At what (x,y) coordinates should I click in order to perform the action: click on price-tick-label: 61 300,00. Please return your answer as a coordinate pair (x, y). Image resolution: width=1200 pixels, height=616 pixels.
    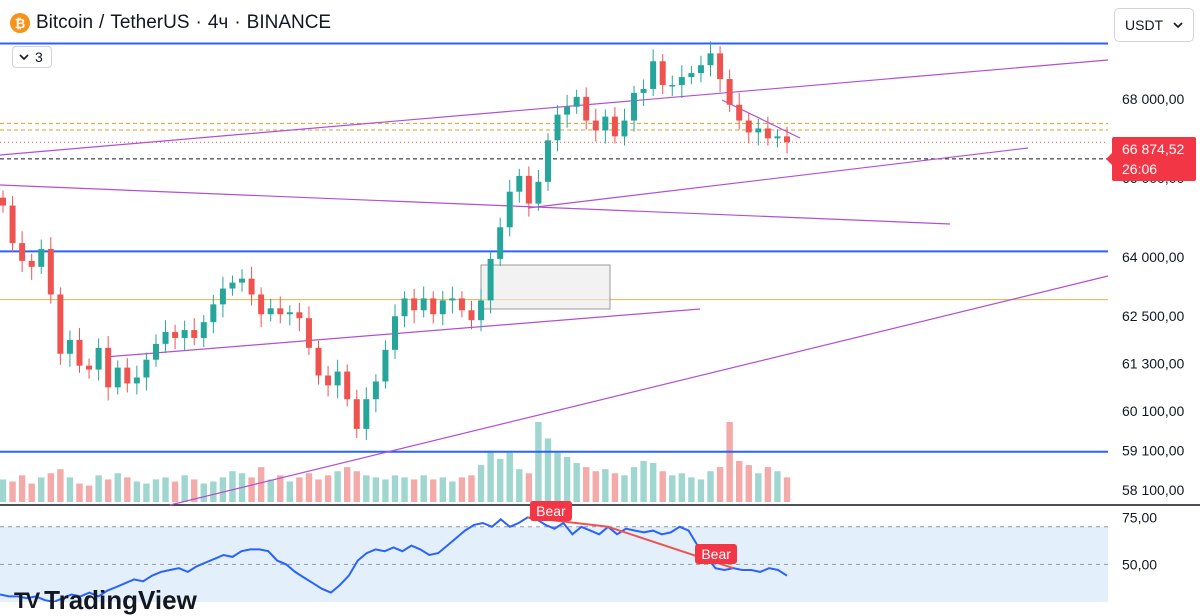
    Looking at the image, I should click on (1153, 364).